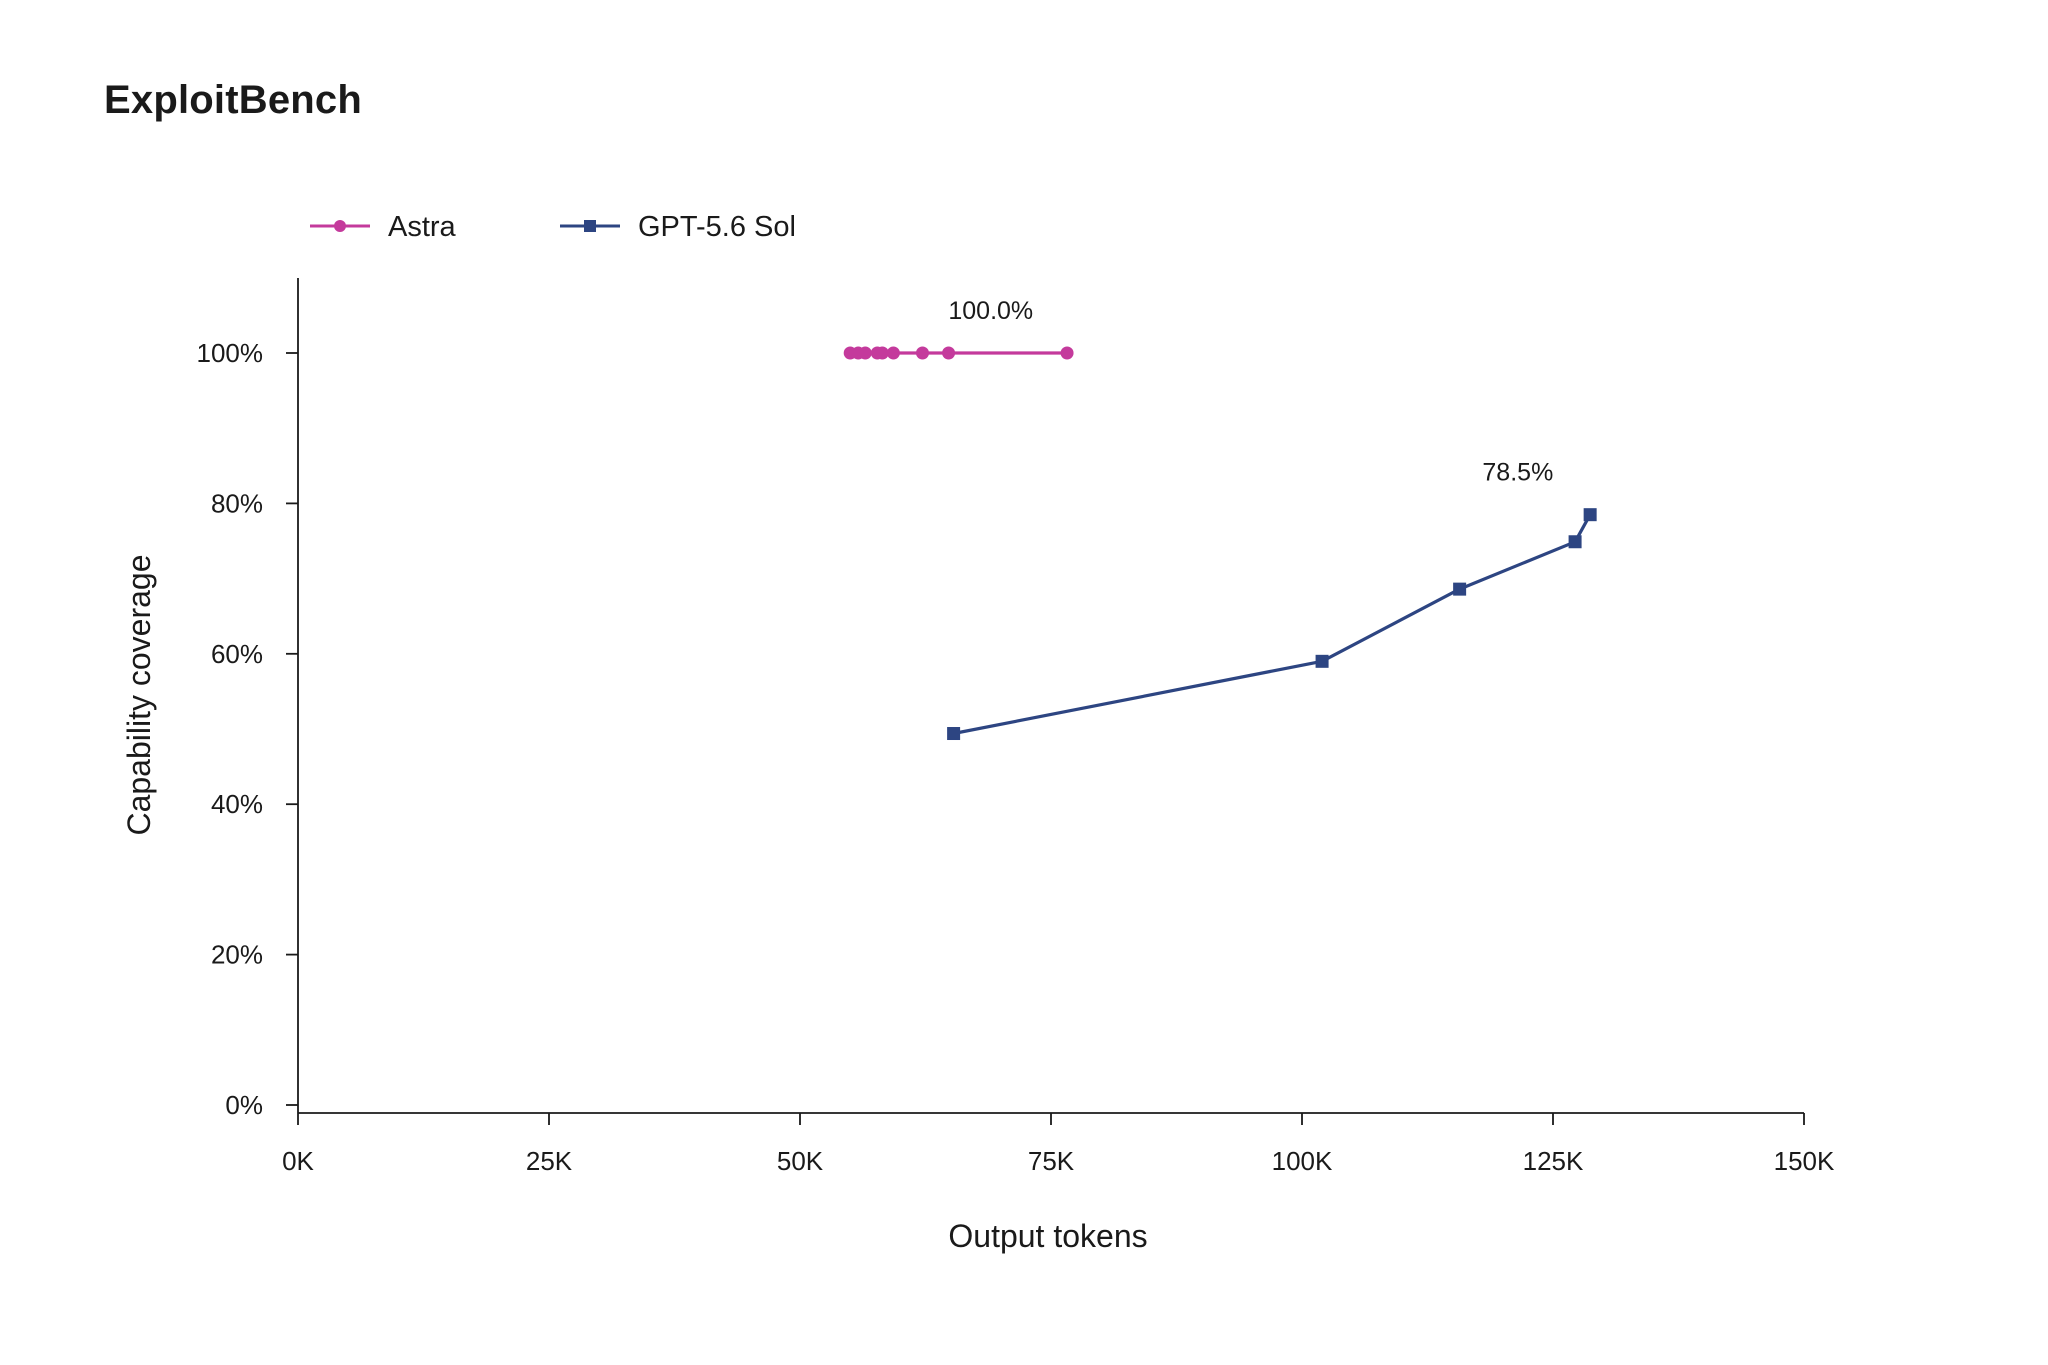 The height and width of the screenshot is (1365, 2048). I want to click on y-tick-label: 60%, so click(237, 654).